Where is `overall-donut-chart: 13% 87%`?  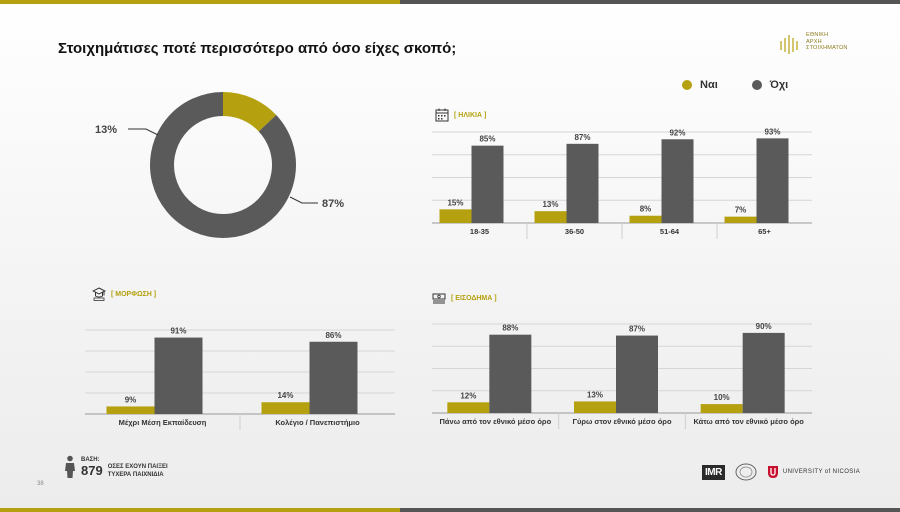 overall-donut-chart: 13% 87% is located at coordinates (219, 165).